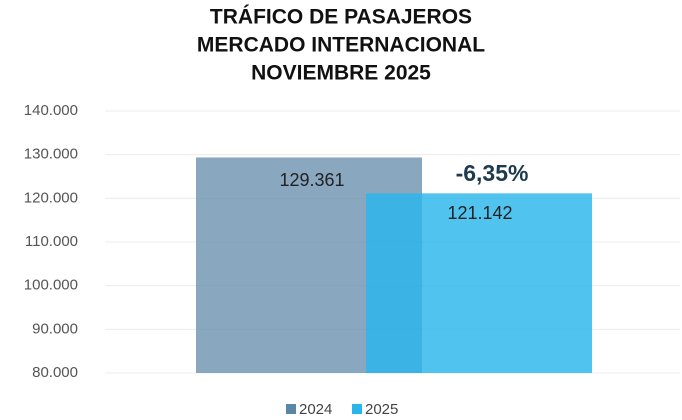 The height and width of the screenshot is (420, 682). What do you see at coordinates (492, 173) in the screenshot?
I see `annotation: -6,35%` at bounding box center [492, 173].